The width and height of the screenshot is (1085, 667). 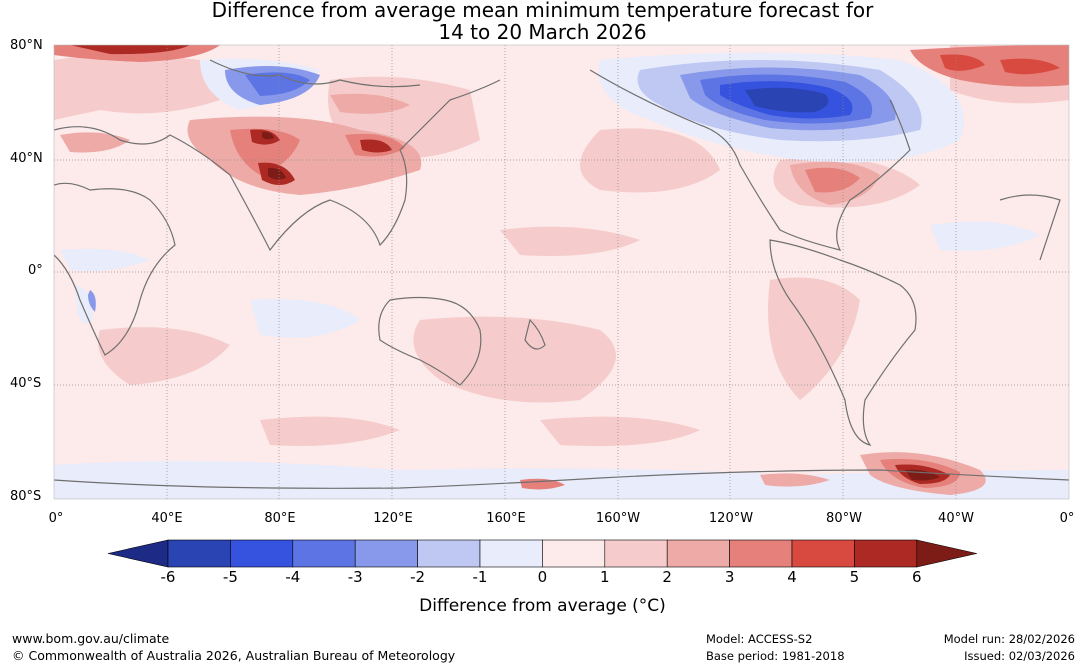 What do you see at coordinates (561, 66) in the screenshot?
I see `warm-anomaly-arctic` at bounding box center [561, 66].